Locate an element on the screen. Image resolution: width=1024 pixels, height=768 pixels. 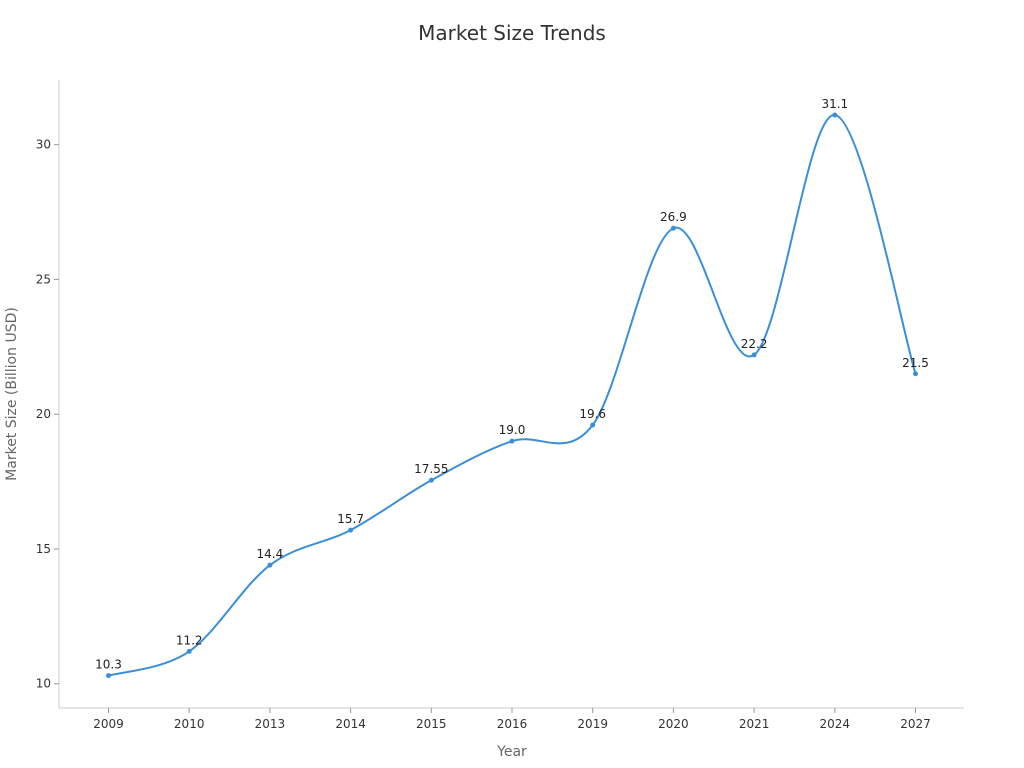
y-axis-title: Market Size (Billion USD) is located at coordinates (12, 394).